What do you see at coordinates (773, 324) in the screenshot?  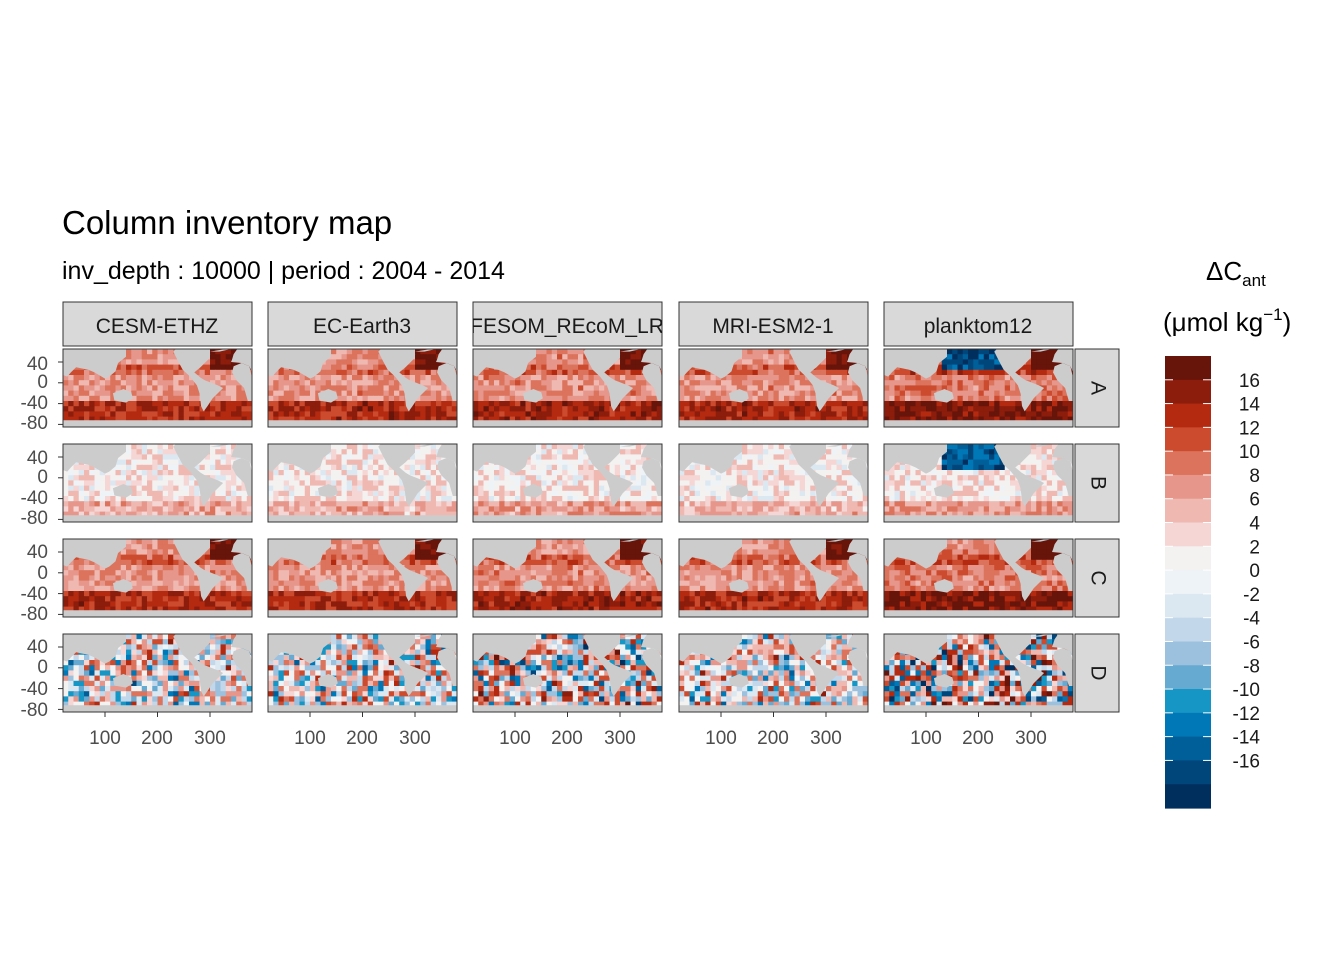 I see `facet-strip-col-4: MRI-ESM2-1` at bounding box center [773, 324].